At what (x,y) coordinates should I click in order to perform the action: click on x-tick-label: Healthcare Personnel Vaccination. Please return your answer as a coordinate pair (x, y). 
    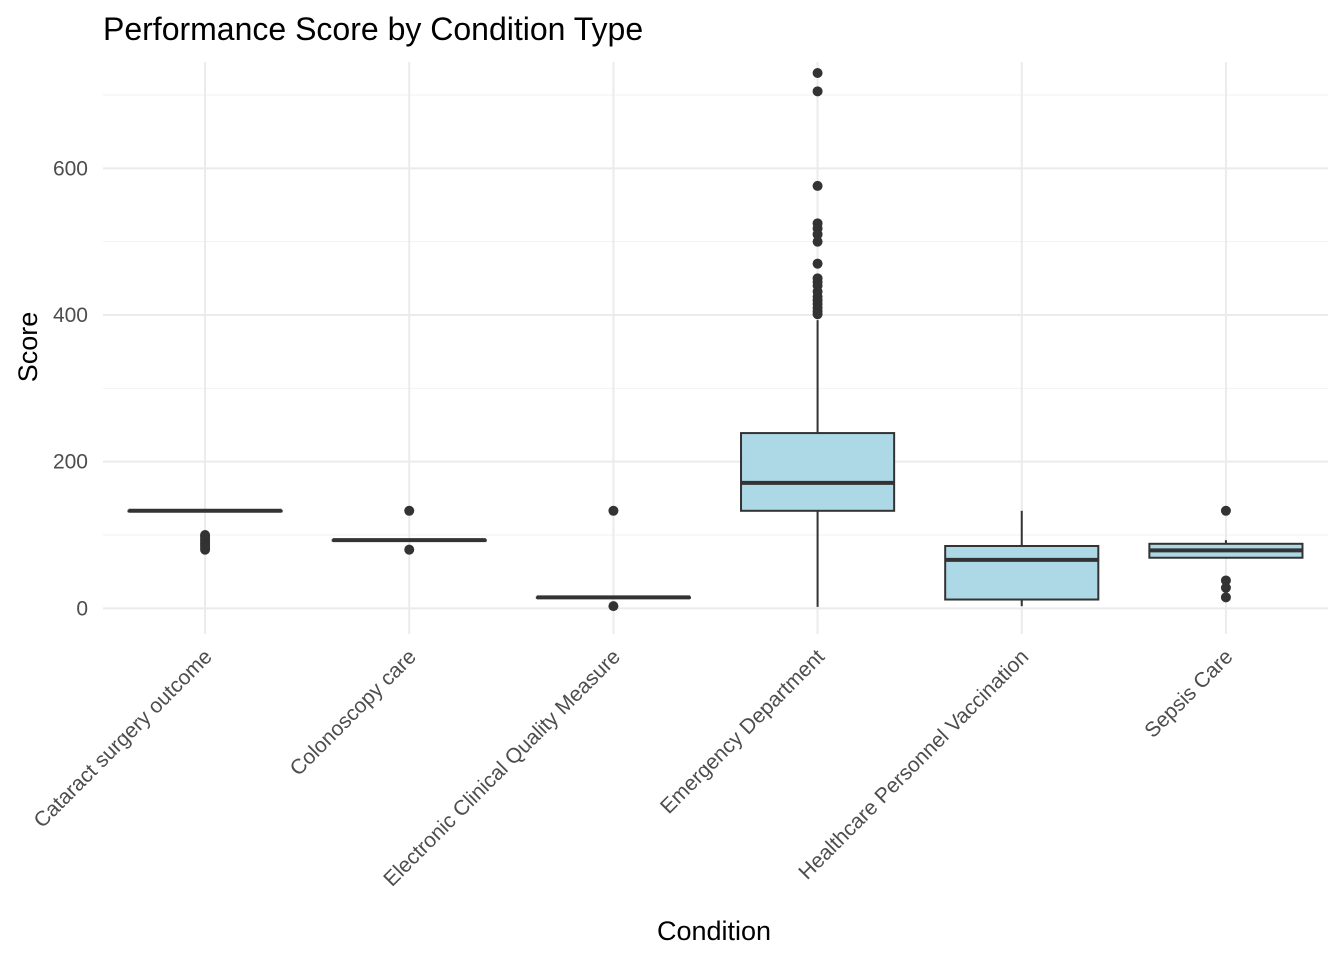
    Looking at the image, I should click on (913, 764).